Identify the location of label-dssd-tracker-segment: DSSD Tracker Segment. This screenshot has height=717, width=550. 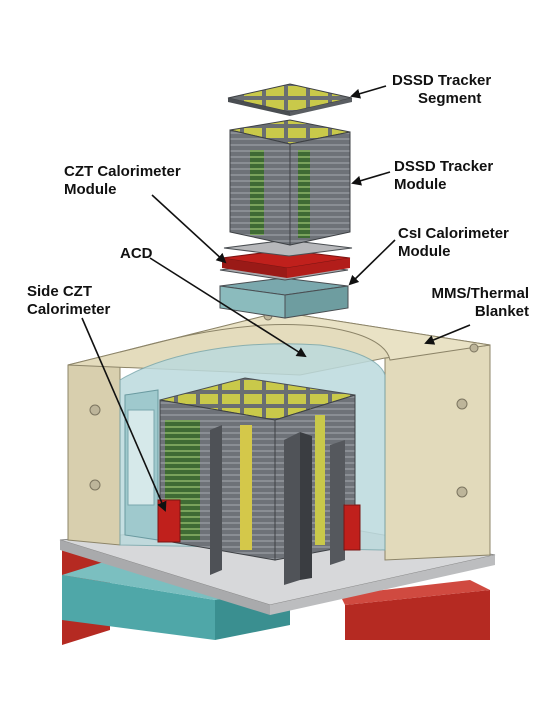
(442, 89).